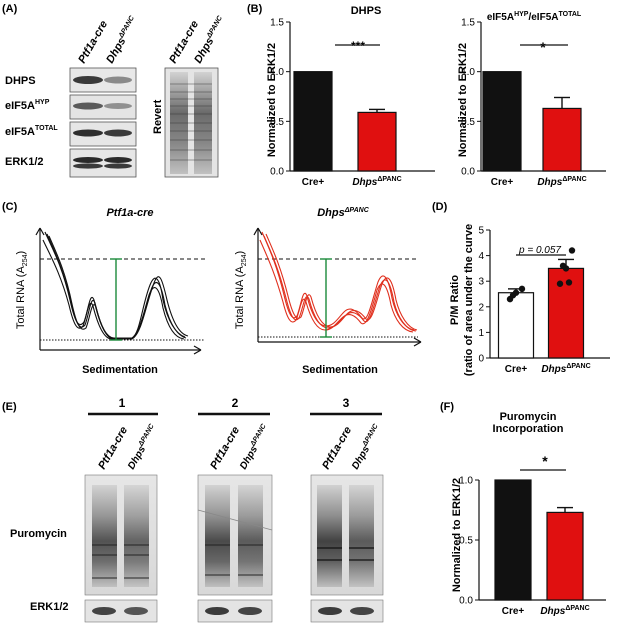 This screenshot has height=629, width=617. What do you see at coordinates (481, 231) in the screenshot?
I see `y-tick-label: 5` at bounding box center [481, 231].